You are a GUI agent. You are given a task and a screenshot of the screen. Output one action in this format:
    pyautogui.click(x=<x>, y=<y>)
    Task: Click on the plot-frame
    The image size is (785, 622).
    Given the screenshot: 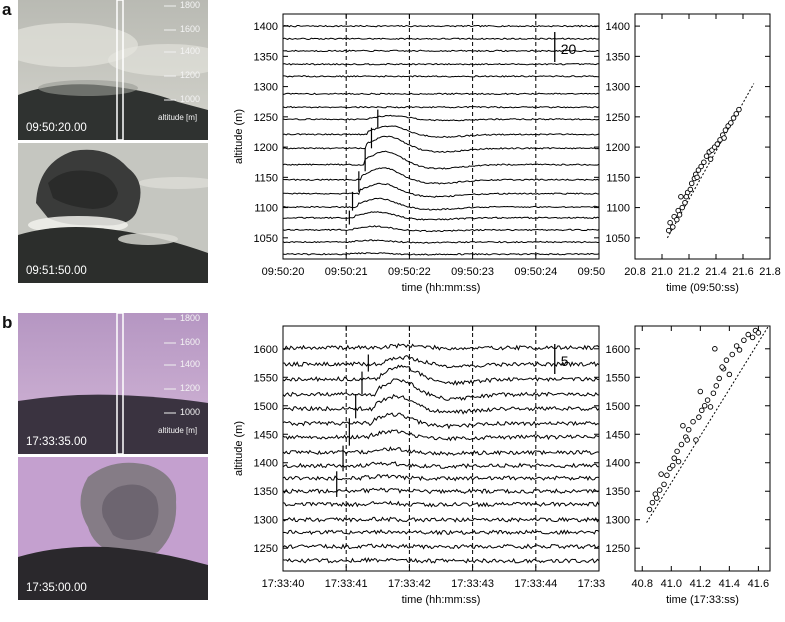 What is the action you would take?
    pyautogui.click(x=702, y=448)
    